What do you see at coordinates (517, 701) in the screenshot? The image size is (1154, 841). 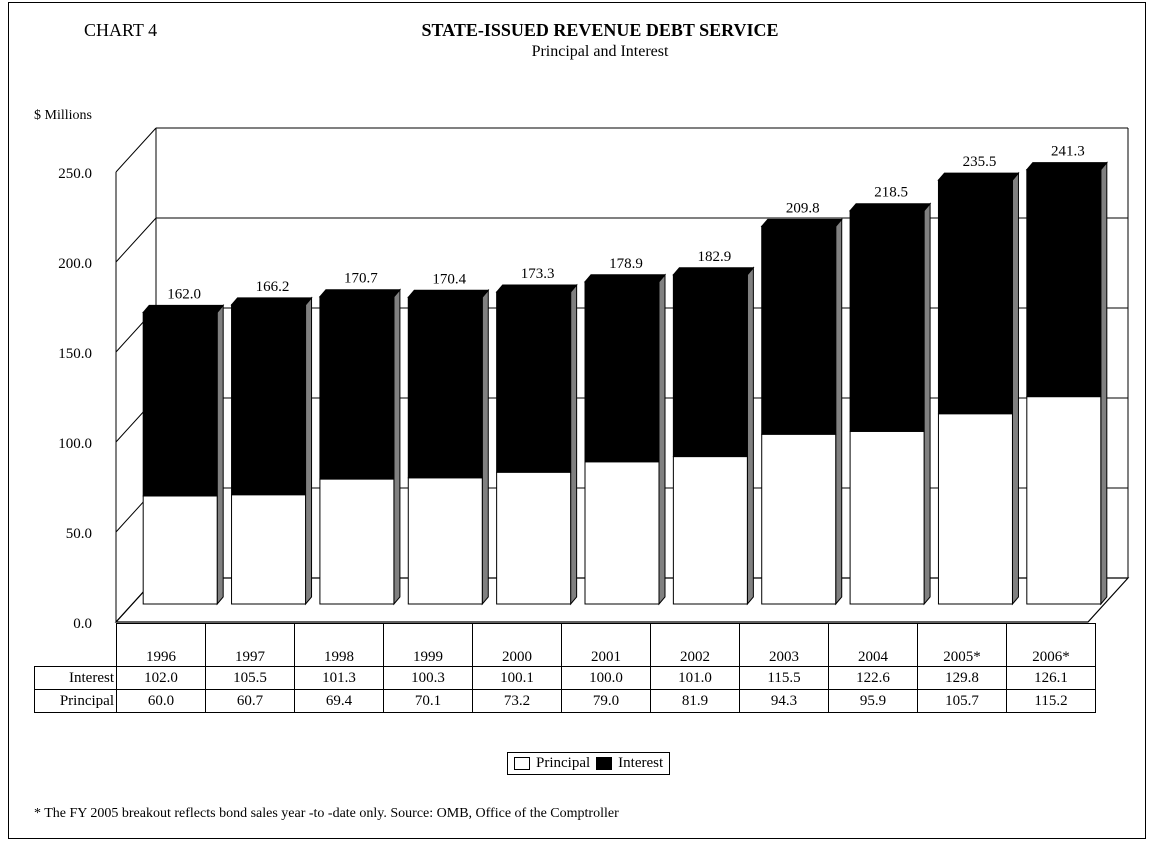 I see `table-principal-4: 73.2` at bounding box center [517, 701].